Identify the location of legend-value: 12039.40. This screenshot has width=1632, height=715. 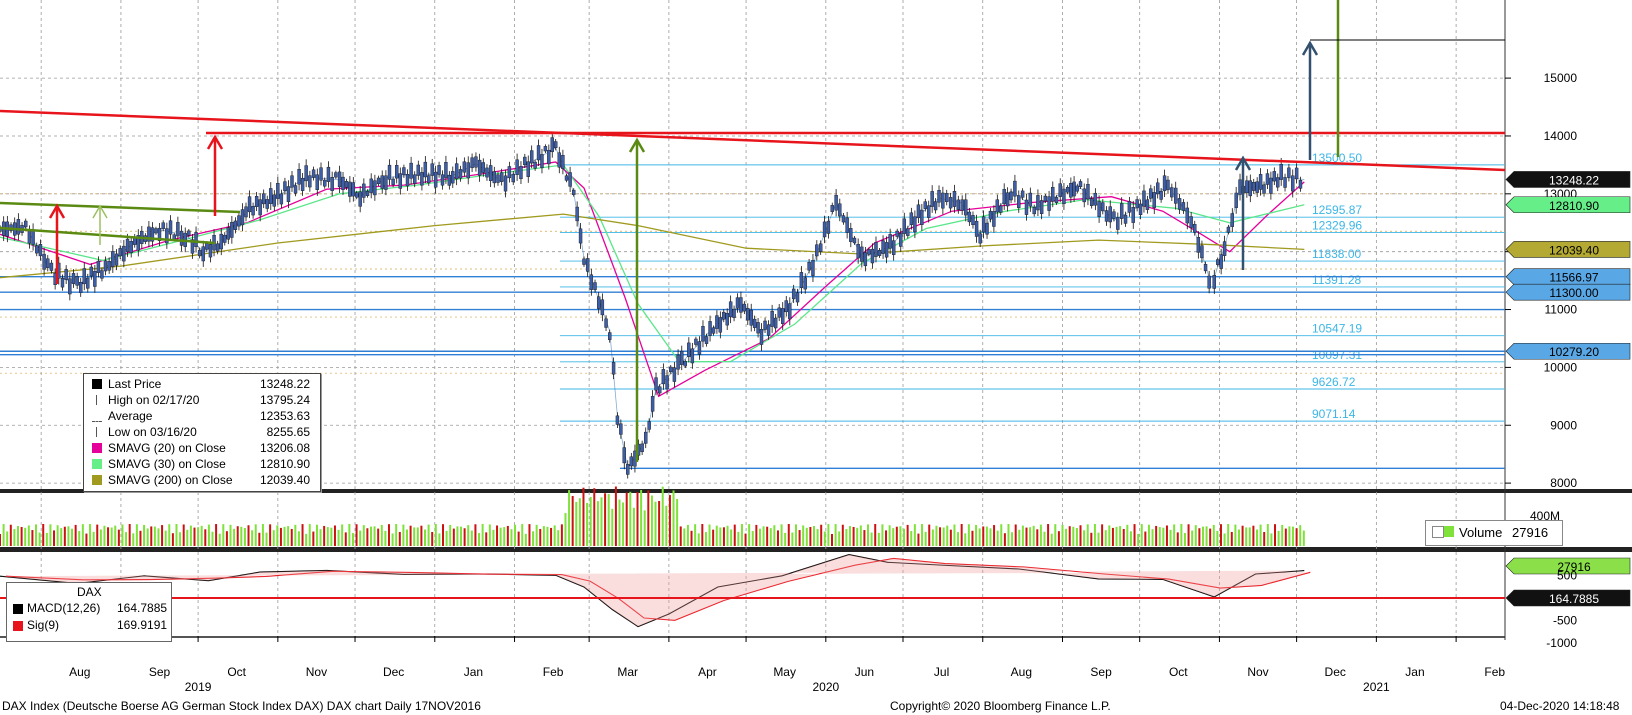
(284, 480).